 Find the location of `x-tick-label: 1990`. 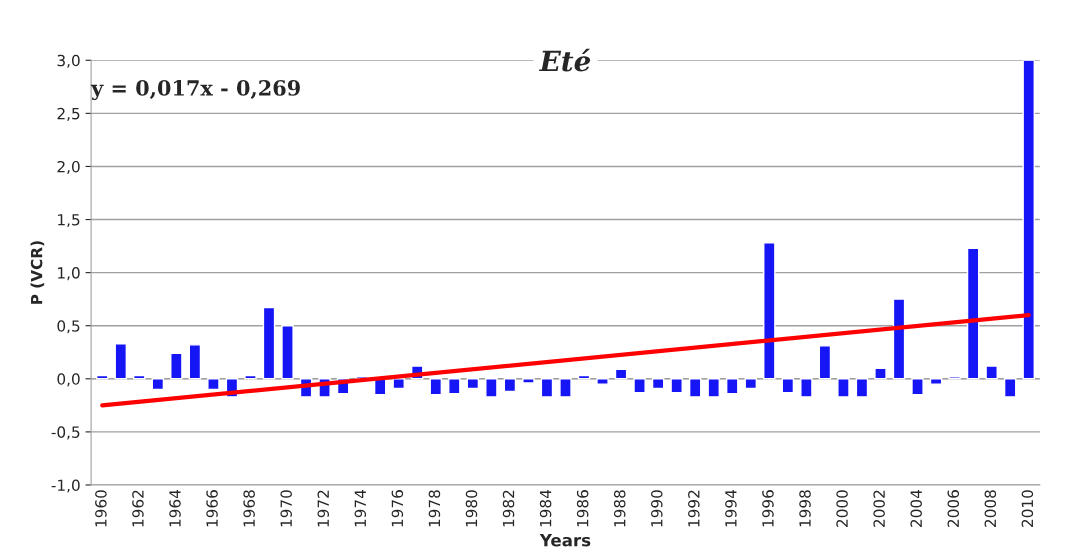

x-tick-label: 1990 is located at coordinates (657, 508).